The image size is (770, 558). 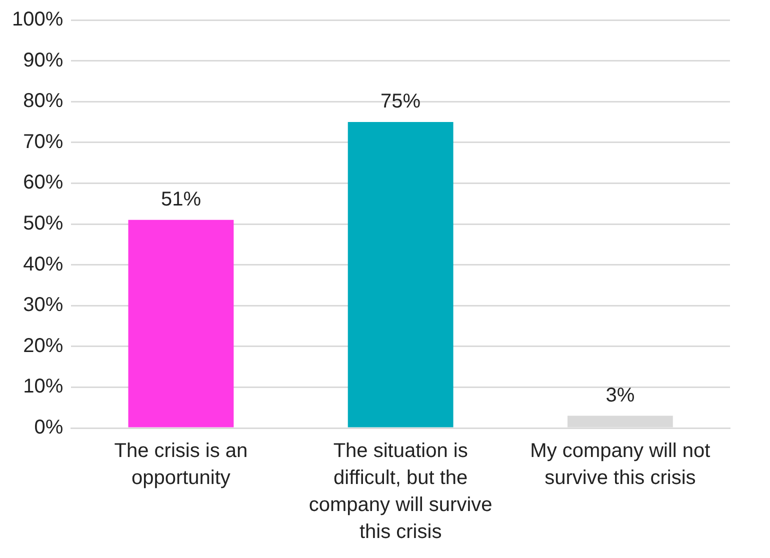 What do you see at coordinates (43, 183) in the screenshot?
I see `y-tick-label: 60%` at bounding box center [43, 183].